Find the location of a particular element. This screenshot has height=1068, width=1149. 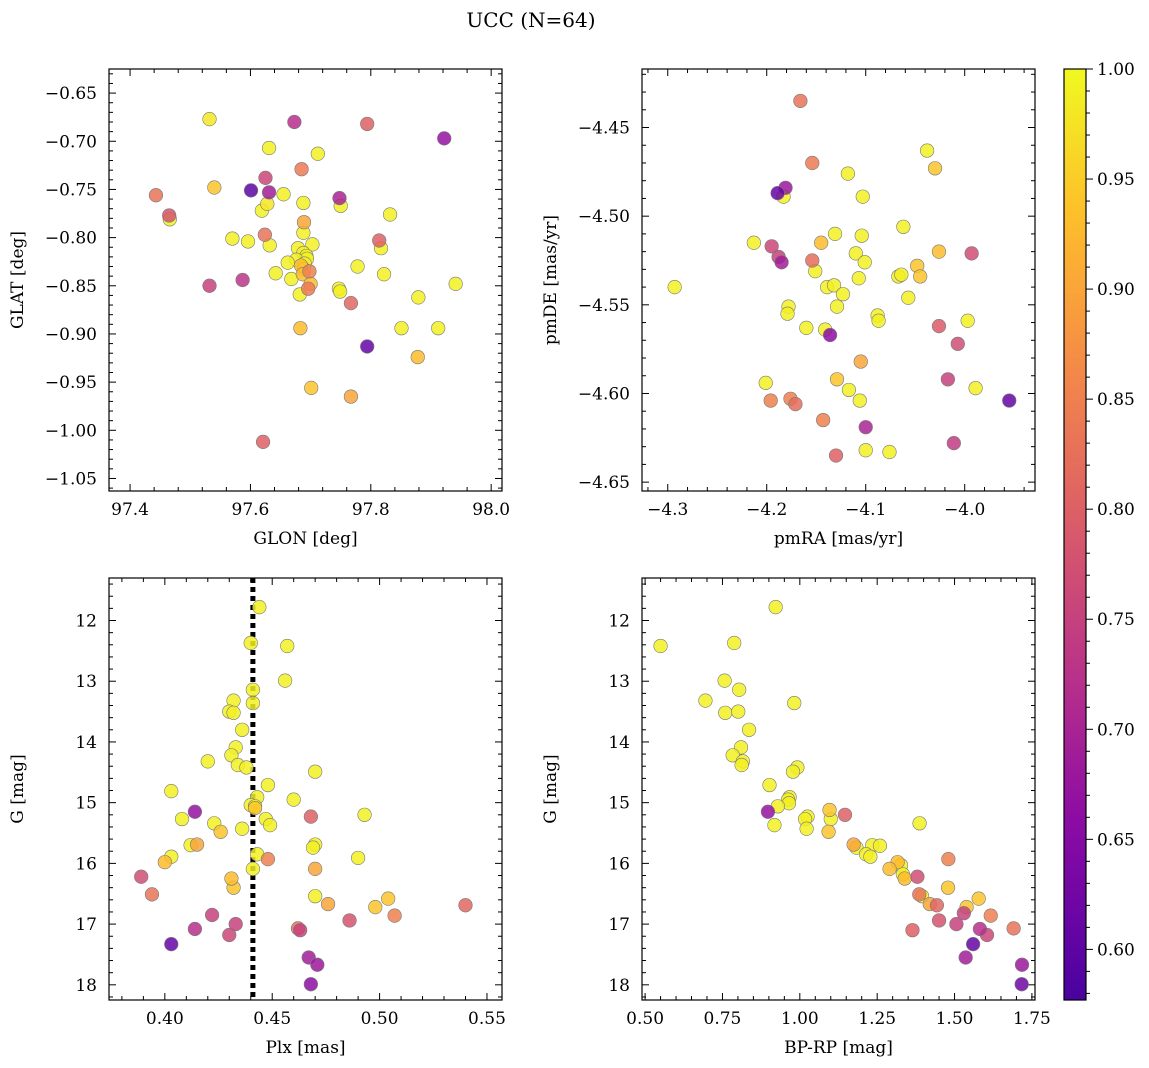

x-tick-label: 1.00 is located at coordinates (800, 1019).